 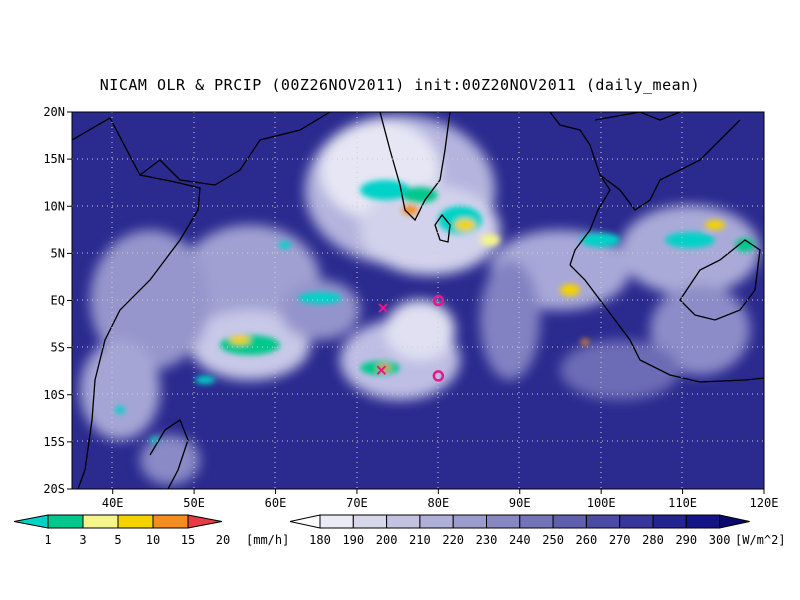 What do you see at coordinates (54, 112) in the screenshot?
I see `y-tick-label: 20N` at bounding box center [54, 112].